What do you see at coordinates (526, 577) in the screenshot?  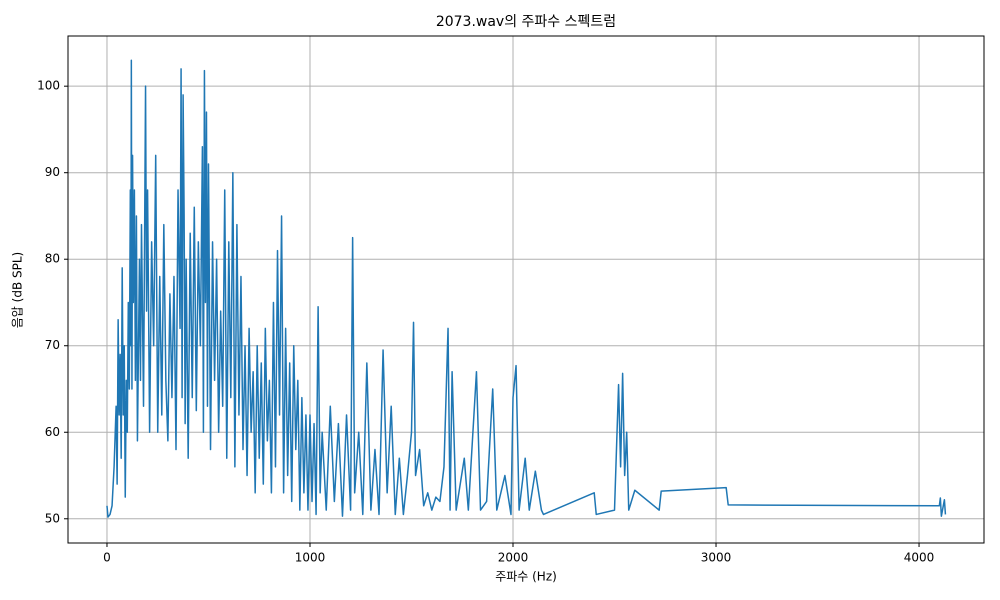 I see `x-axis-label: 주파수 (Hz)` at bounding box center [526, 577].